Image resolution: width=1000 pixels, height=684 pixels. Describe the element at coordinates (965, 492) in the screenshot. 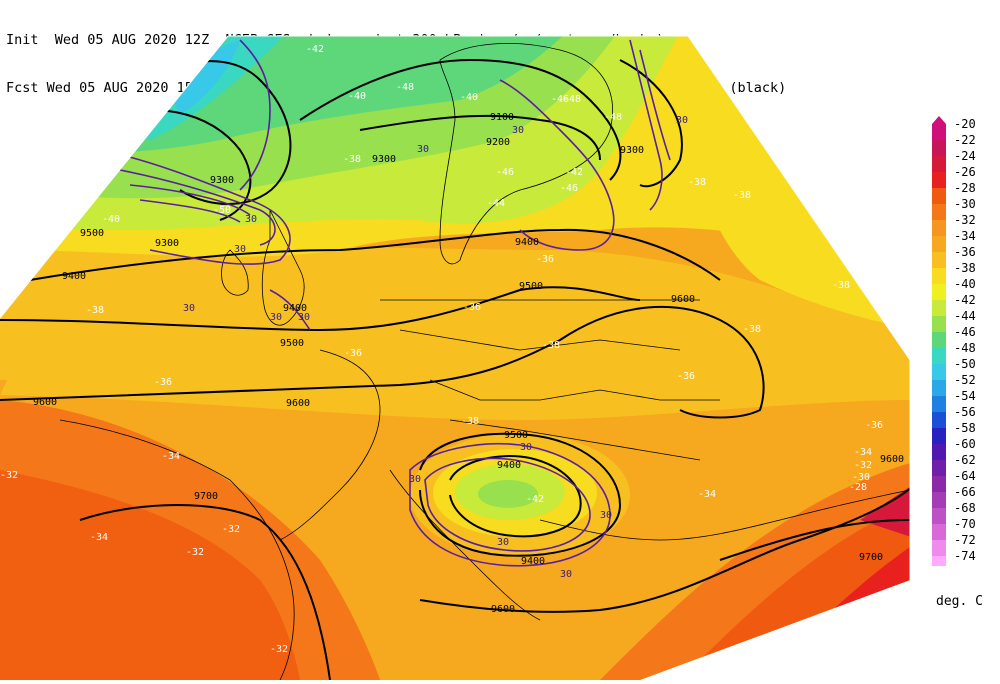

I see `legend-label: -66` at that location.